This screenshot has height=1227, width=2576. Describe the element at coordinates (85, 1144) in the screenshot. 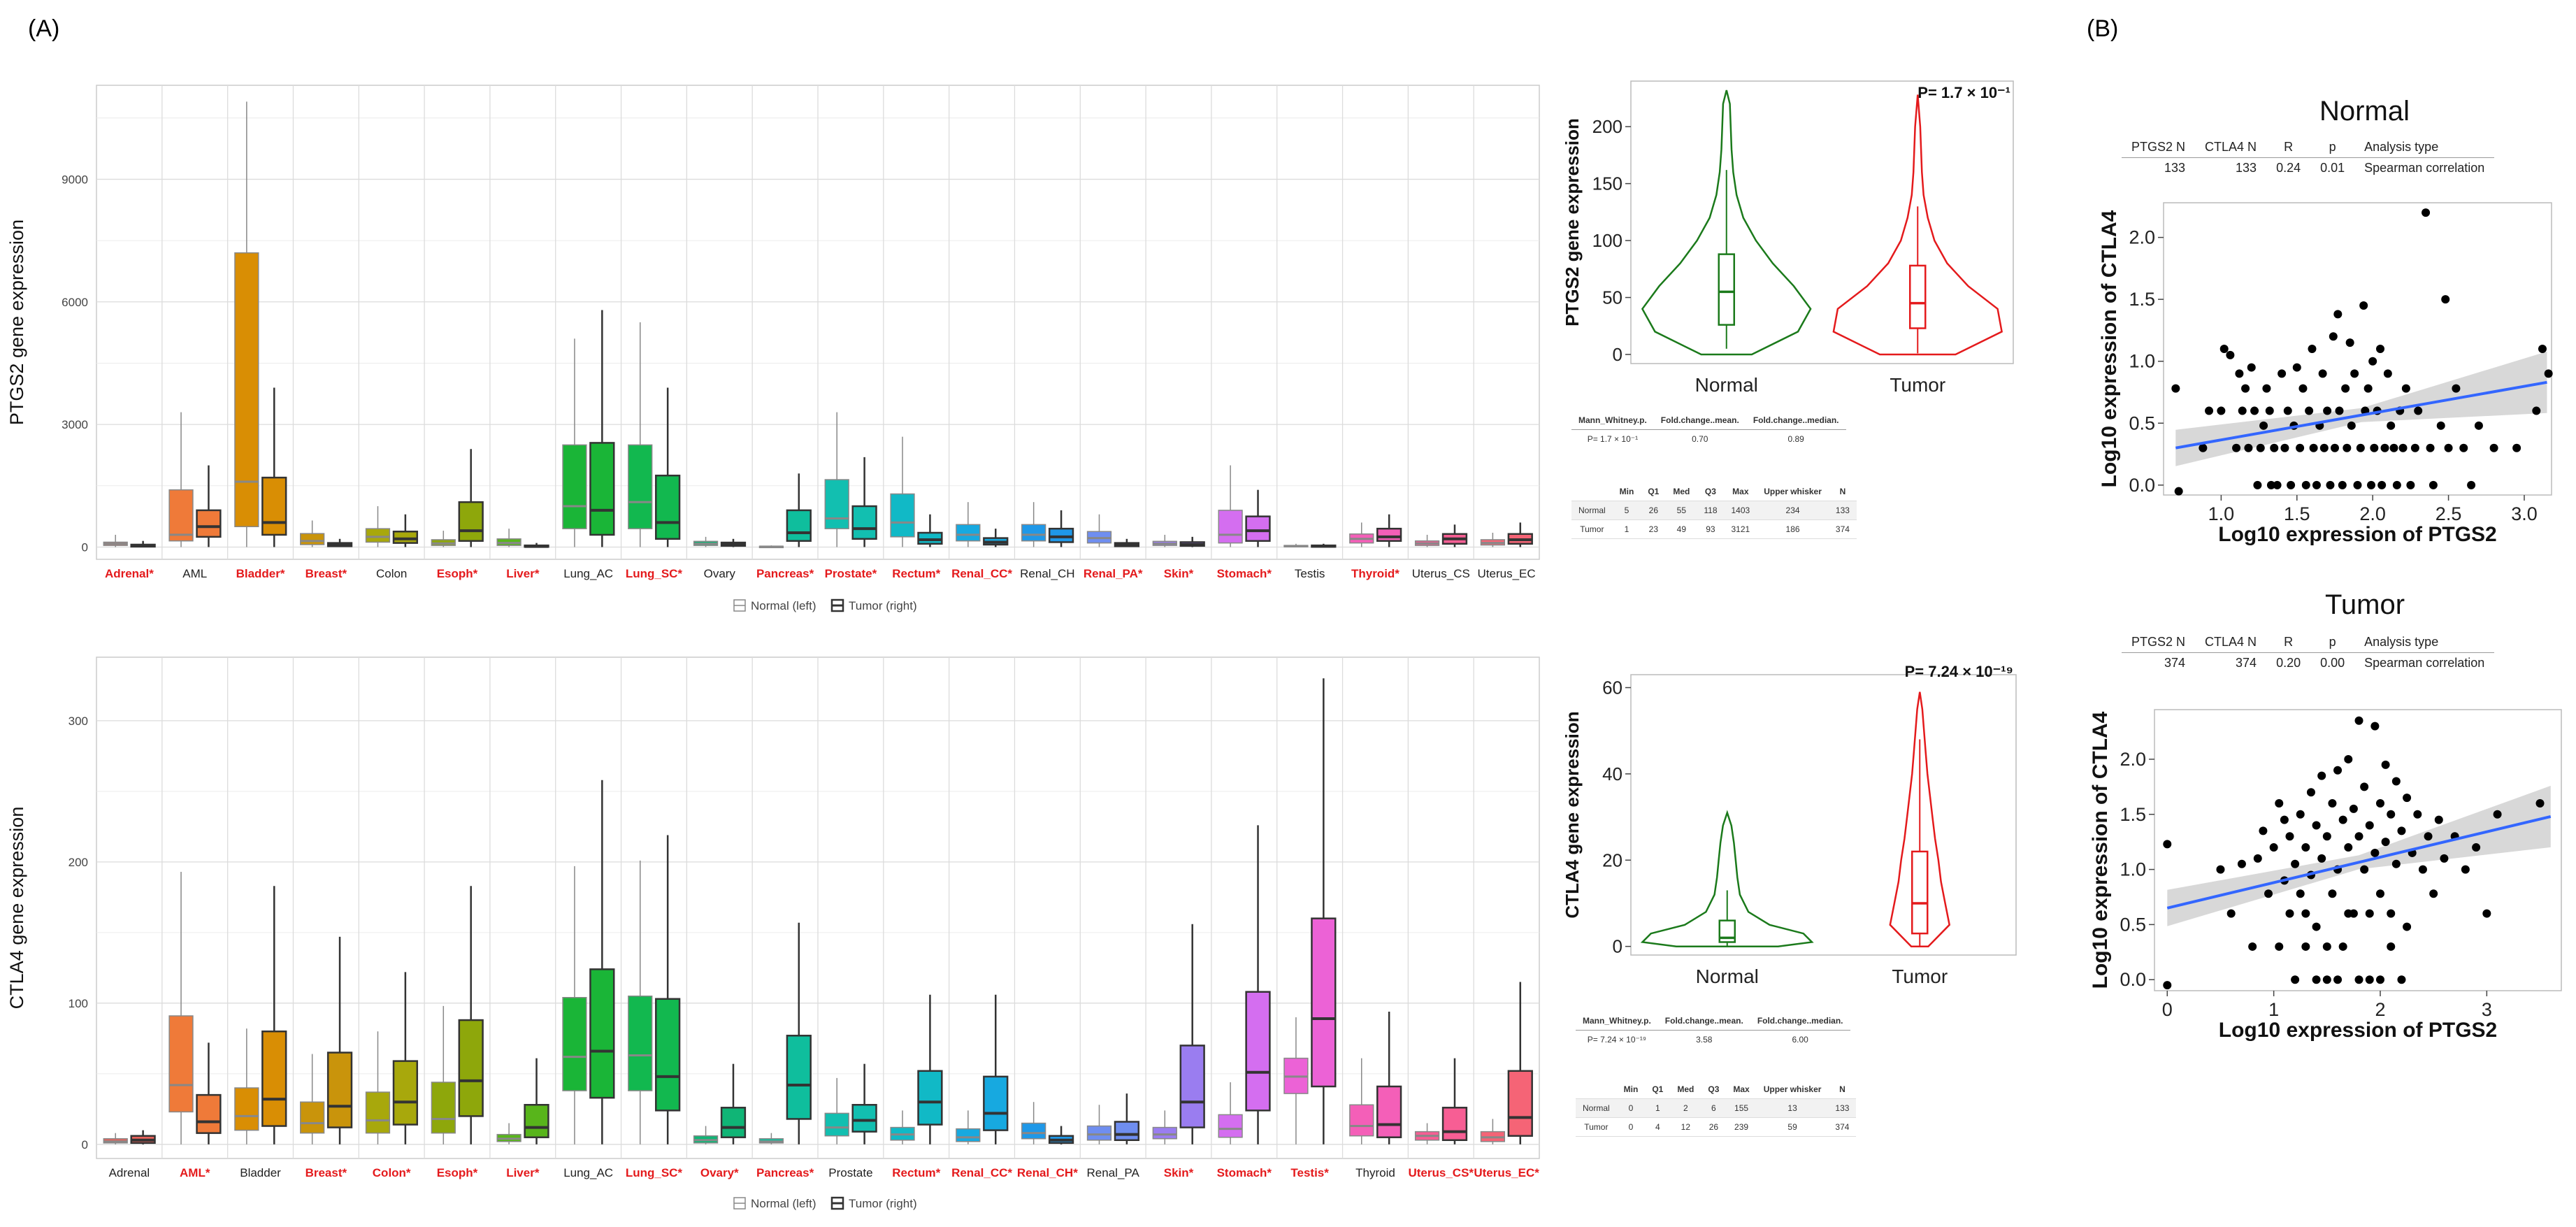

I see `y-tick-label: 0` at that location.